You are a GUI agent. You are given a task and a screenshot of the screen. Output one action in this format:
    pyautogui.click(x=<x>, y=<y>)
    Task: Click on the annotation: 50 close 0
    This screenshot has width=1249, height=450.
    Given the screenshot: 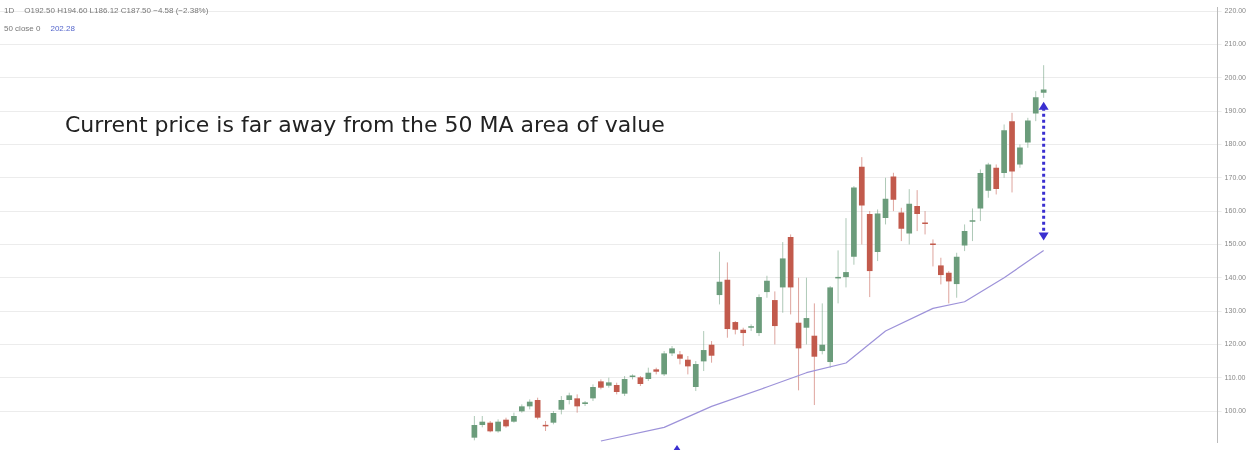 What is the action you would take?
    pyautogui.click(x=22, y=28)
    